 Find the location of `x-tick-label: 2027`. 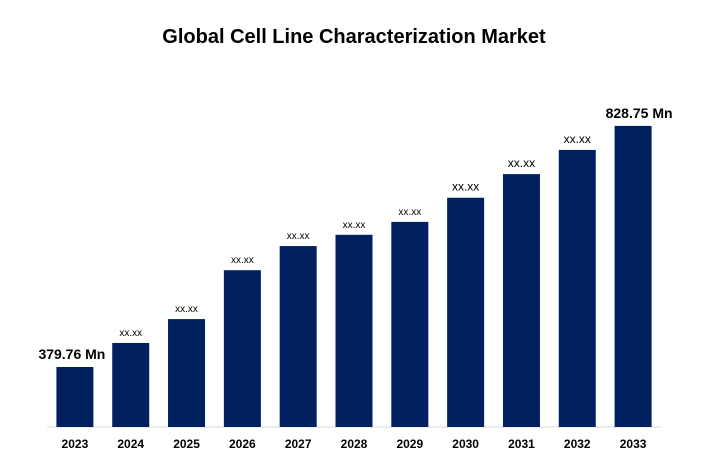

x-tick-label: 2027 is located at coordinates (298, 444).